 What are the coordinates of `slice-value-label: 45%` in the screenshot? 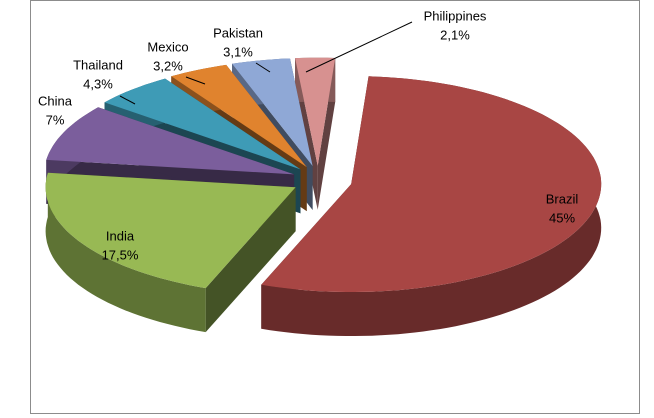 It's located at (562, 217).